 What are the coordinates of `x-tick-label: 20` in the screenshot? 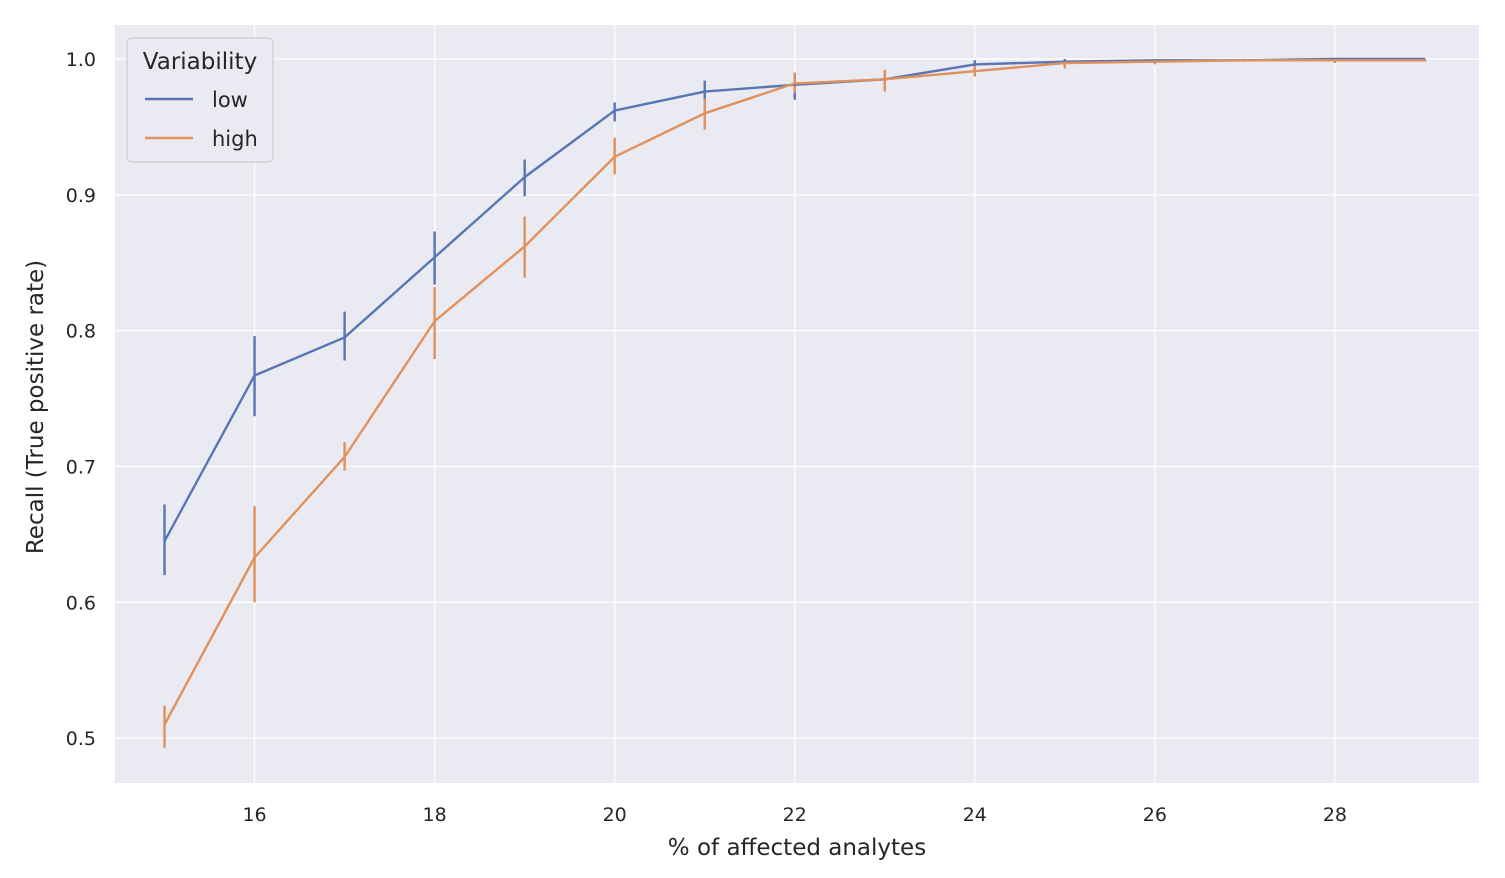 It's located at (615, 815).